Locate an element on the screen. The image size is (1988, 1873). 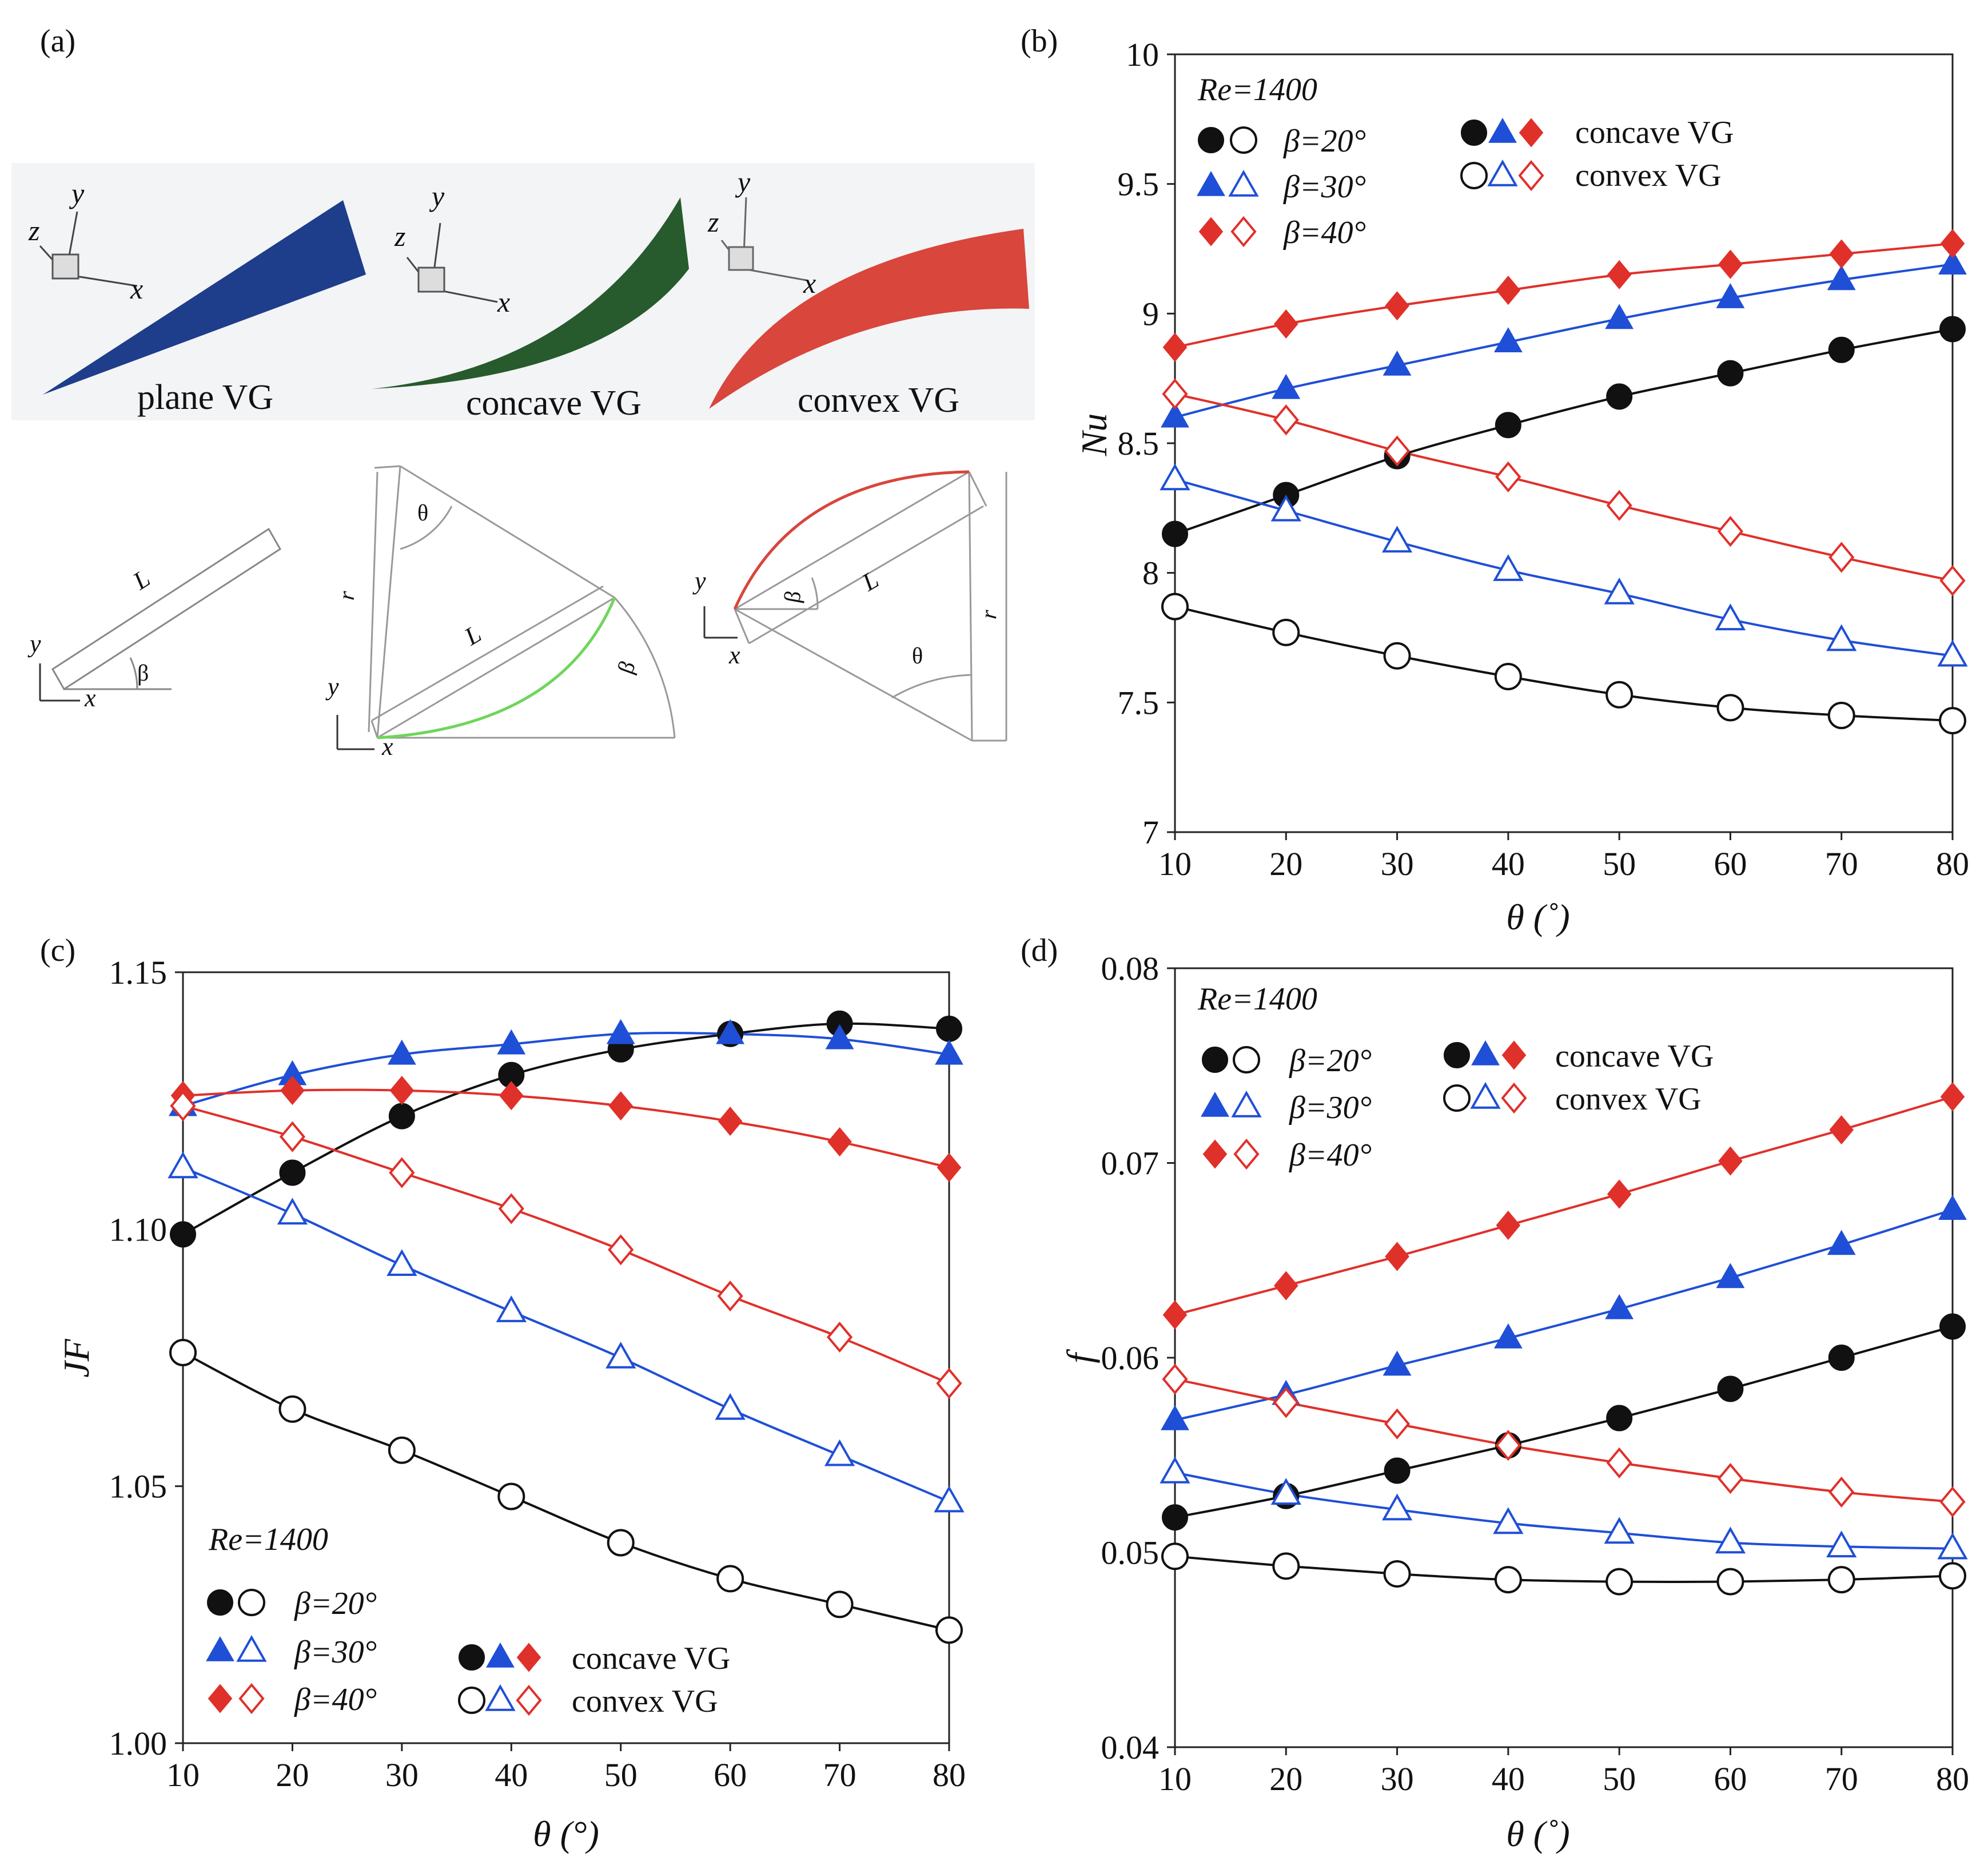
chart-d-ytick-label: 0.08 is located at coordinates (1130, 969).